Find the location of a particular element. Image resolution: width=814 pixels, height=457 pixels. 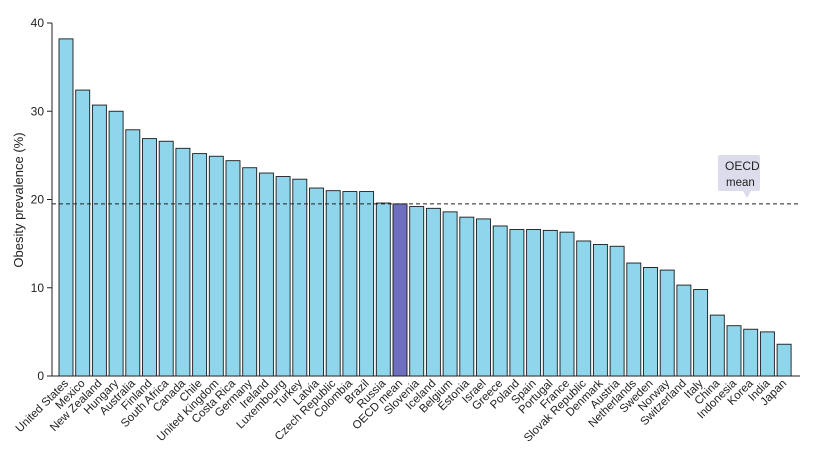

y-axis-label: Obesity prevalence (%) is located at coordinates (18, 199).